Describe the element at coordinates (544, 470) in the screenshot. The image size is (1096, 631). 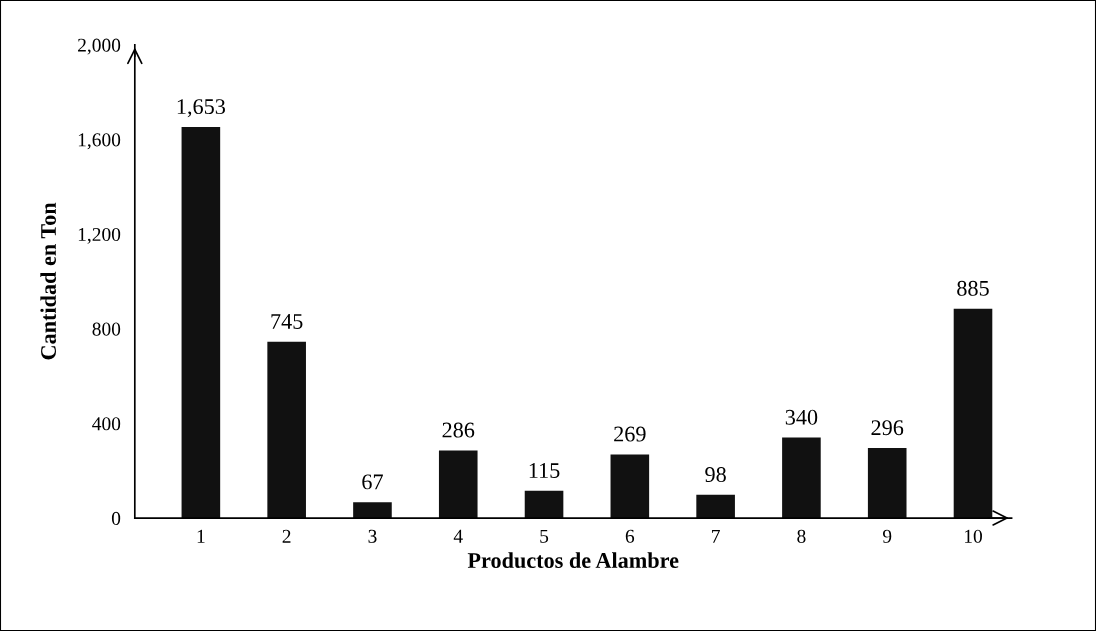
I see `data-label: 115` at that location.